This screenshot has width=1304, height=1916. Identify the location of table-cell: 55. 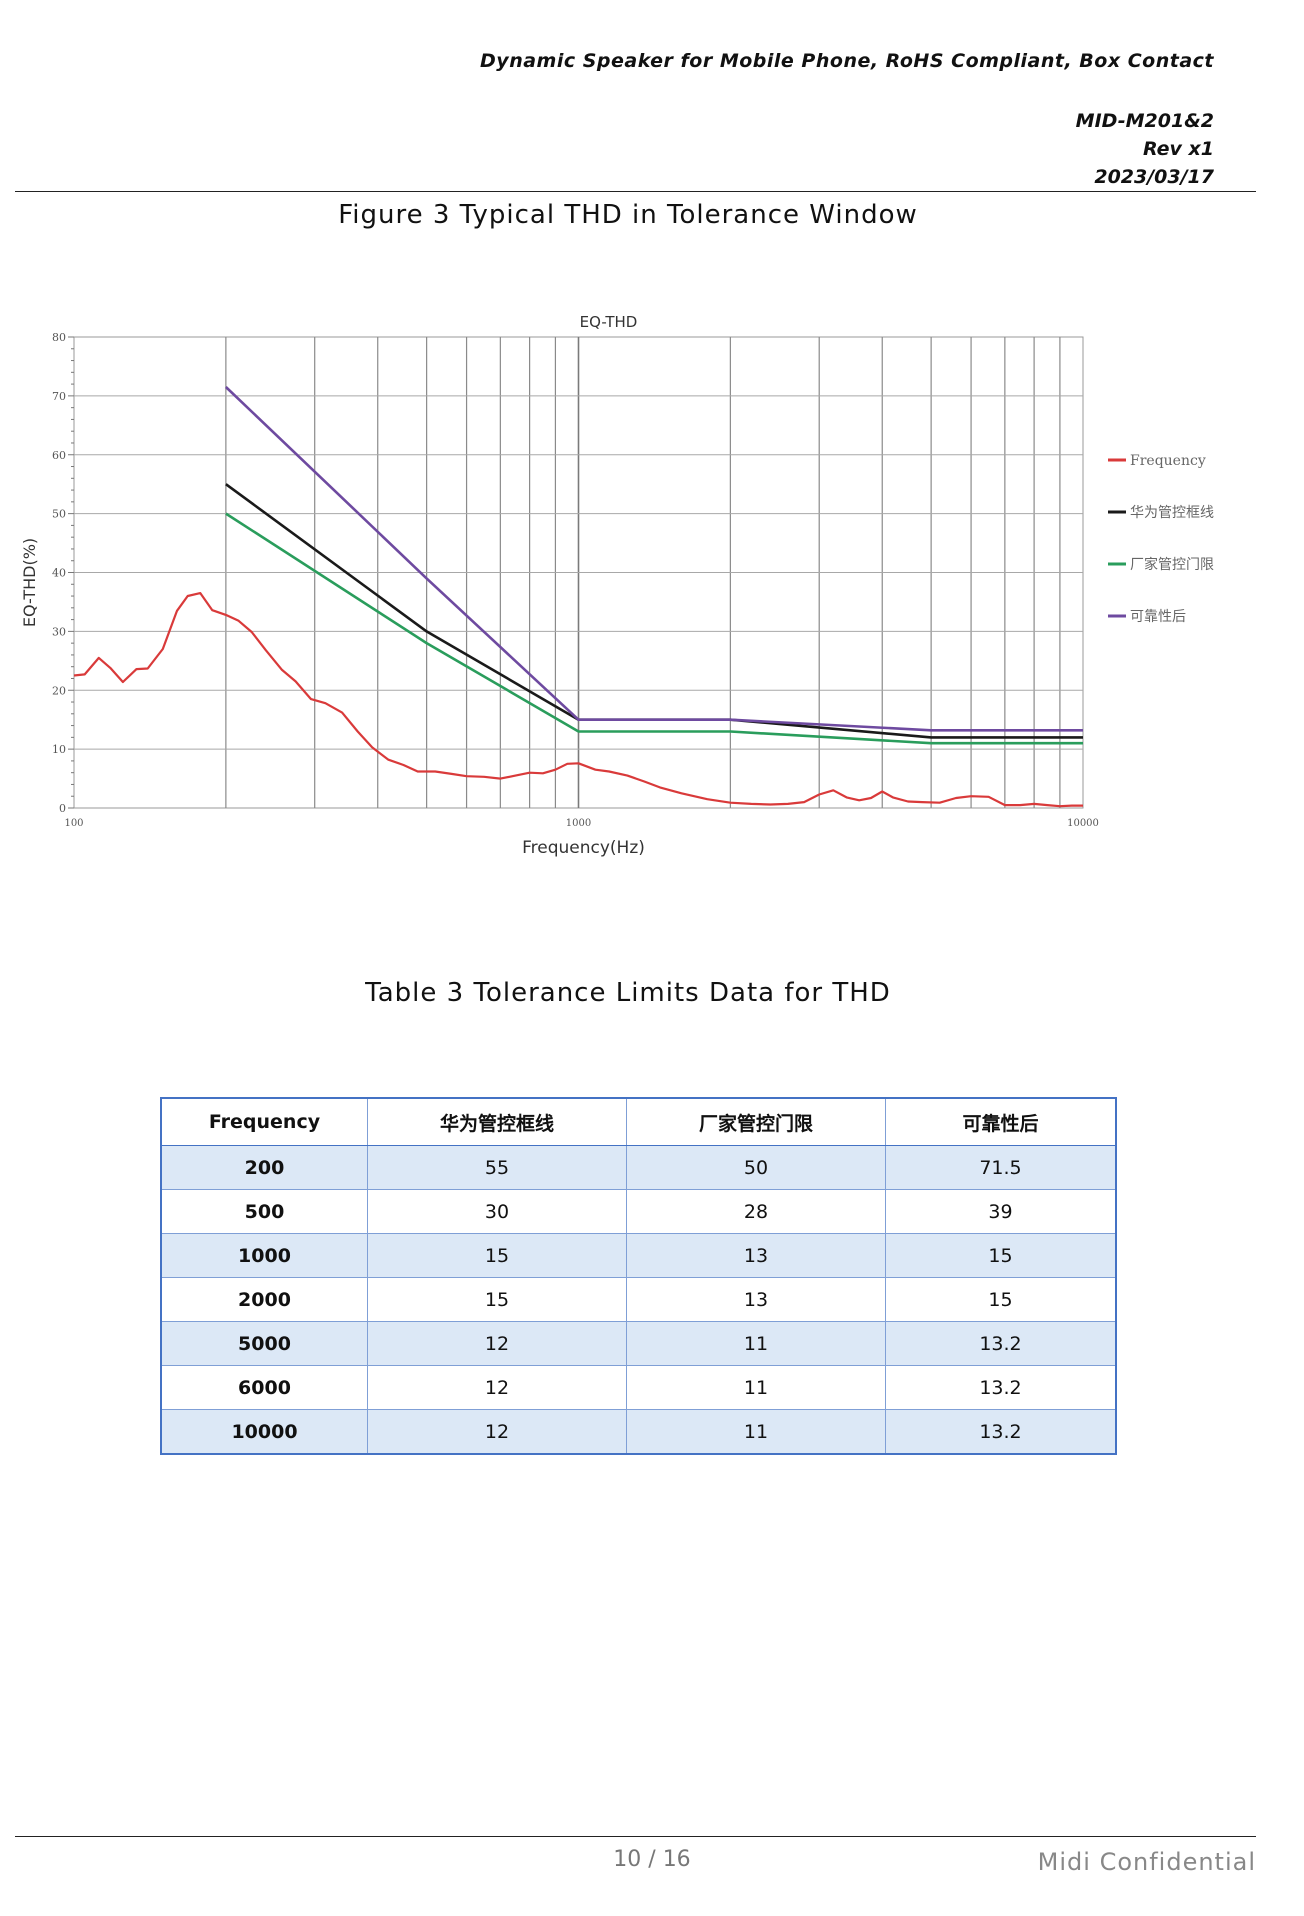
(497, 1167).